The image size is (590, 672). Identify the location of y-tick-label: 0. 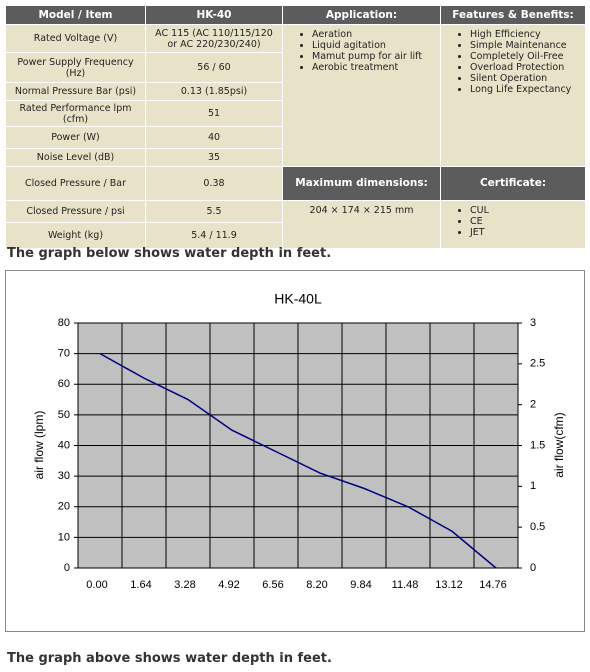
(67, 568).